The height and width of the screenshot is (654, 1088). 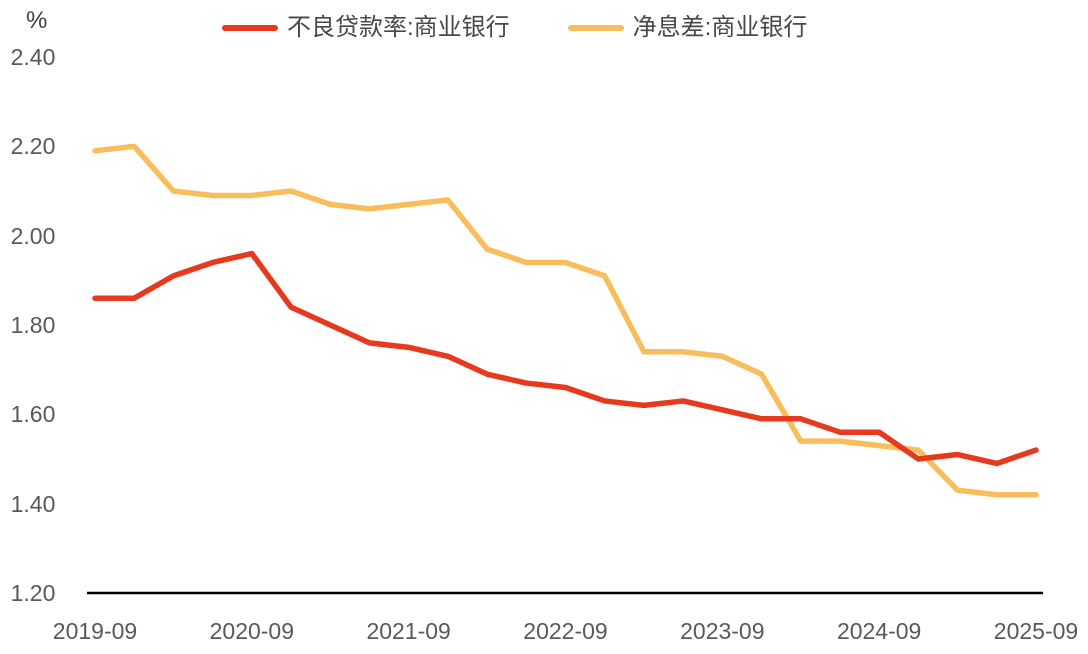 I want to click on x-tick-label: 2024-09, so click(x=879, y=631).